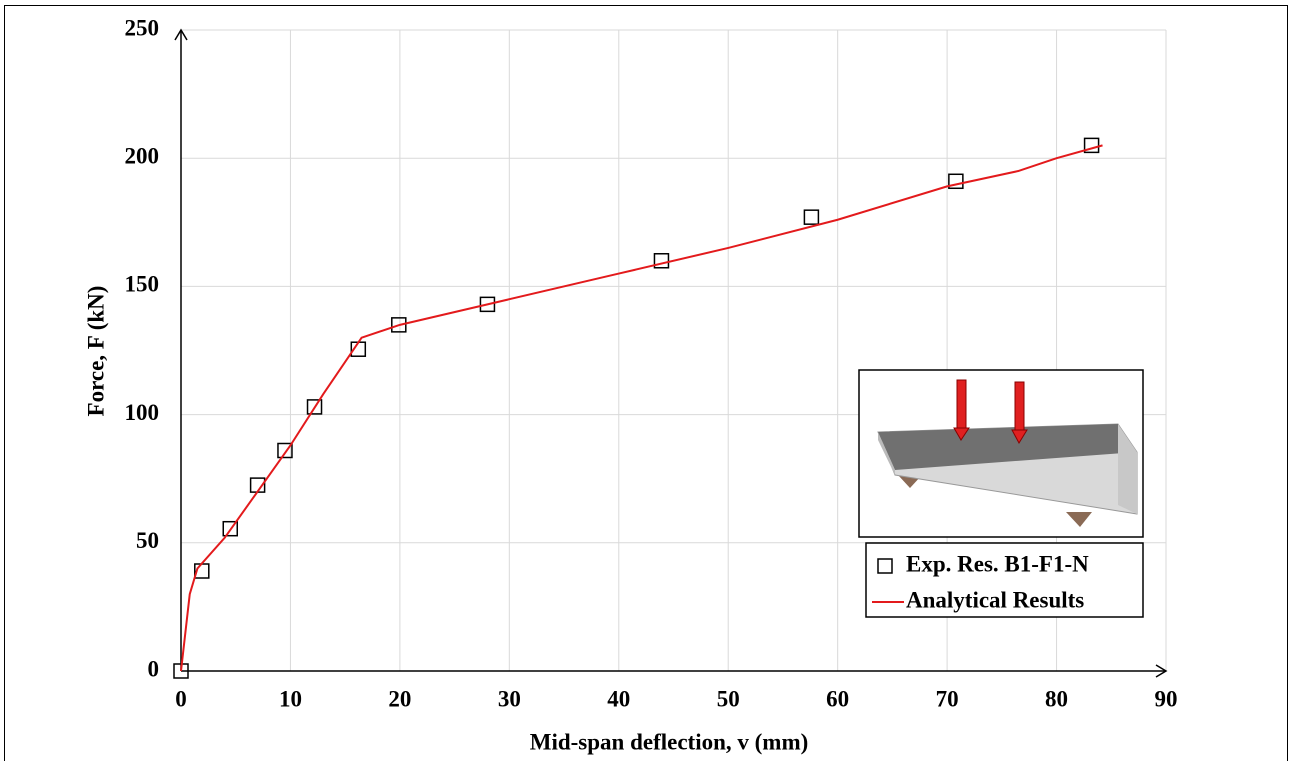 The height and width of the screenshot is (761, 1292). I want to click on x-tick-label: 0, so click(181, 698).